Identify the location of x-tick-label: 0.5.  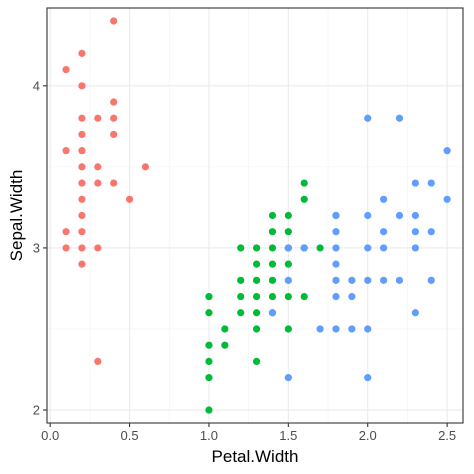
(130, 435).